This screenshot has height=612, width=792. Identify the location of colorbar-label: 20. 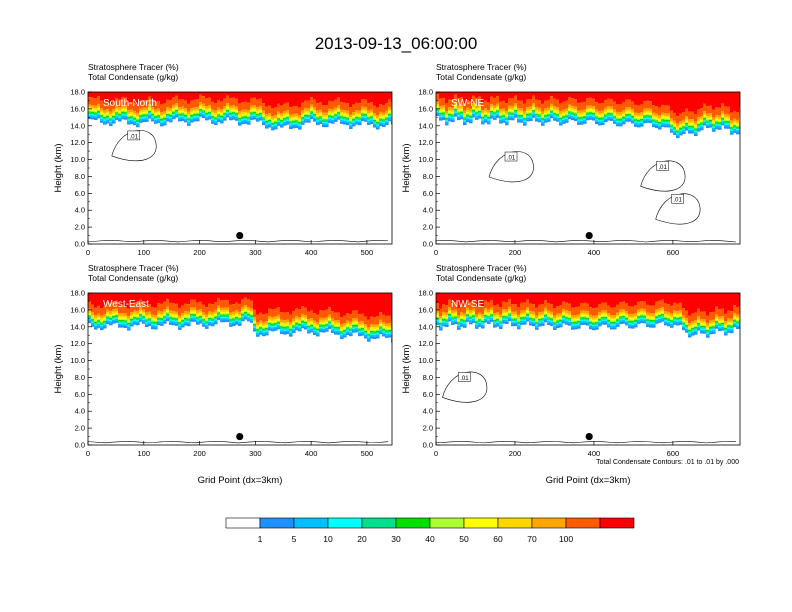
(362, 539).